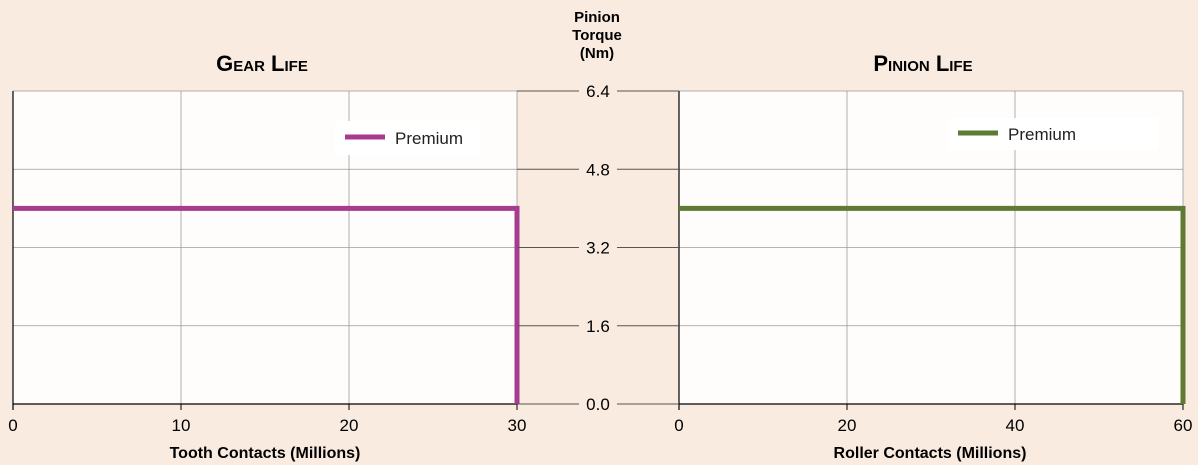 This screenshot has height=465, width=1198. I want to click on gear-life-title: Gear Life, so click(262, 63).